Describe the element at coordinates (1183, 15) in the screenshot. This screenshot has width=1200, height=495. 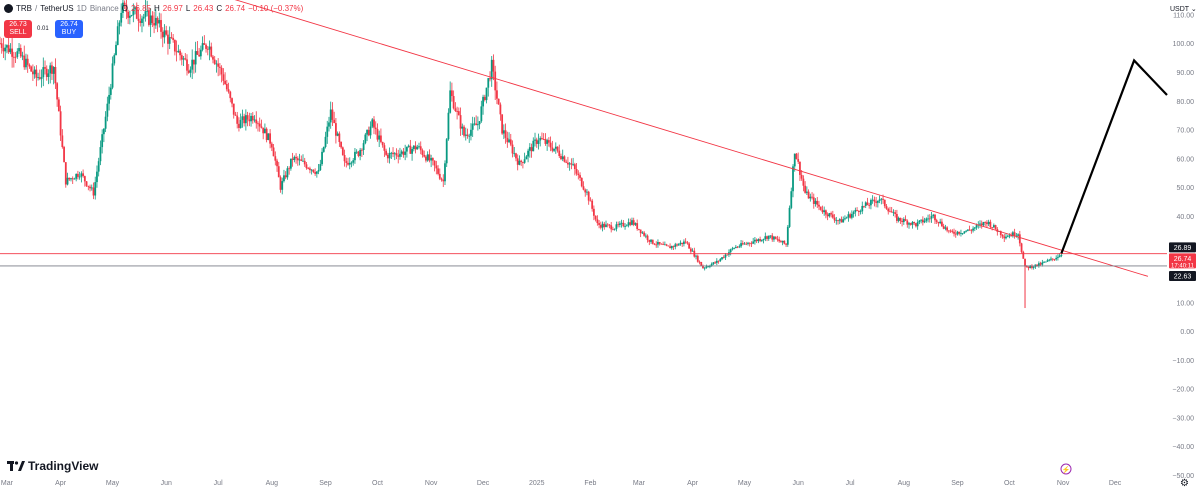
I see `y-tick-label: 110.00` at that location.